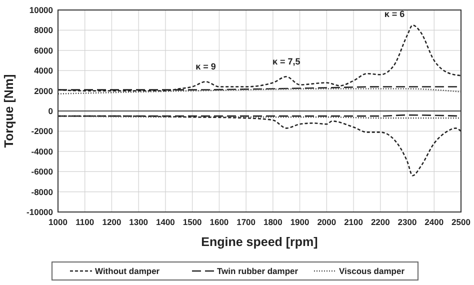 The width and height of the screenshot is (474, 285). Describe the element at coordinates (380, 222) in the screenshot. I see `x-tick-label: 2200` at that location.